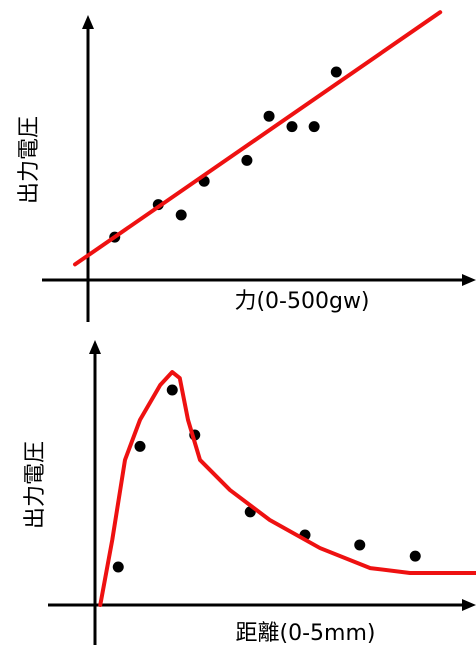 The width and height of the screenshot is (476, 651). Describe the element at coordinates (301, 301) in the screenshot. I see `x-axis-label: 力(0-500gw)` at that location.